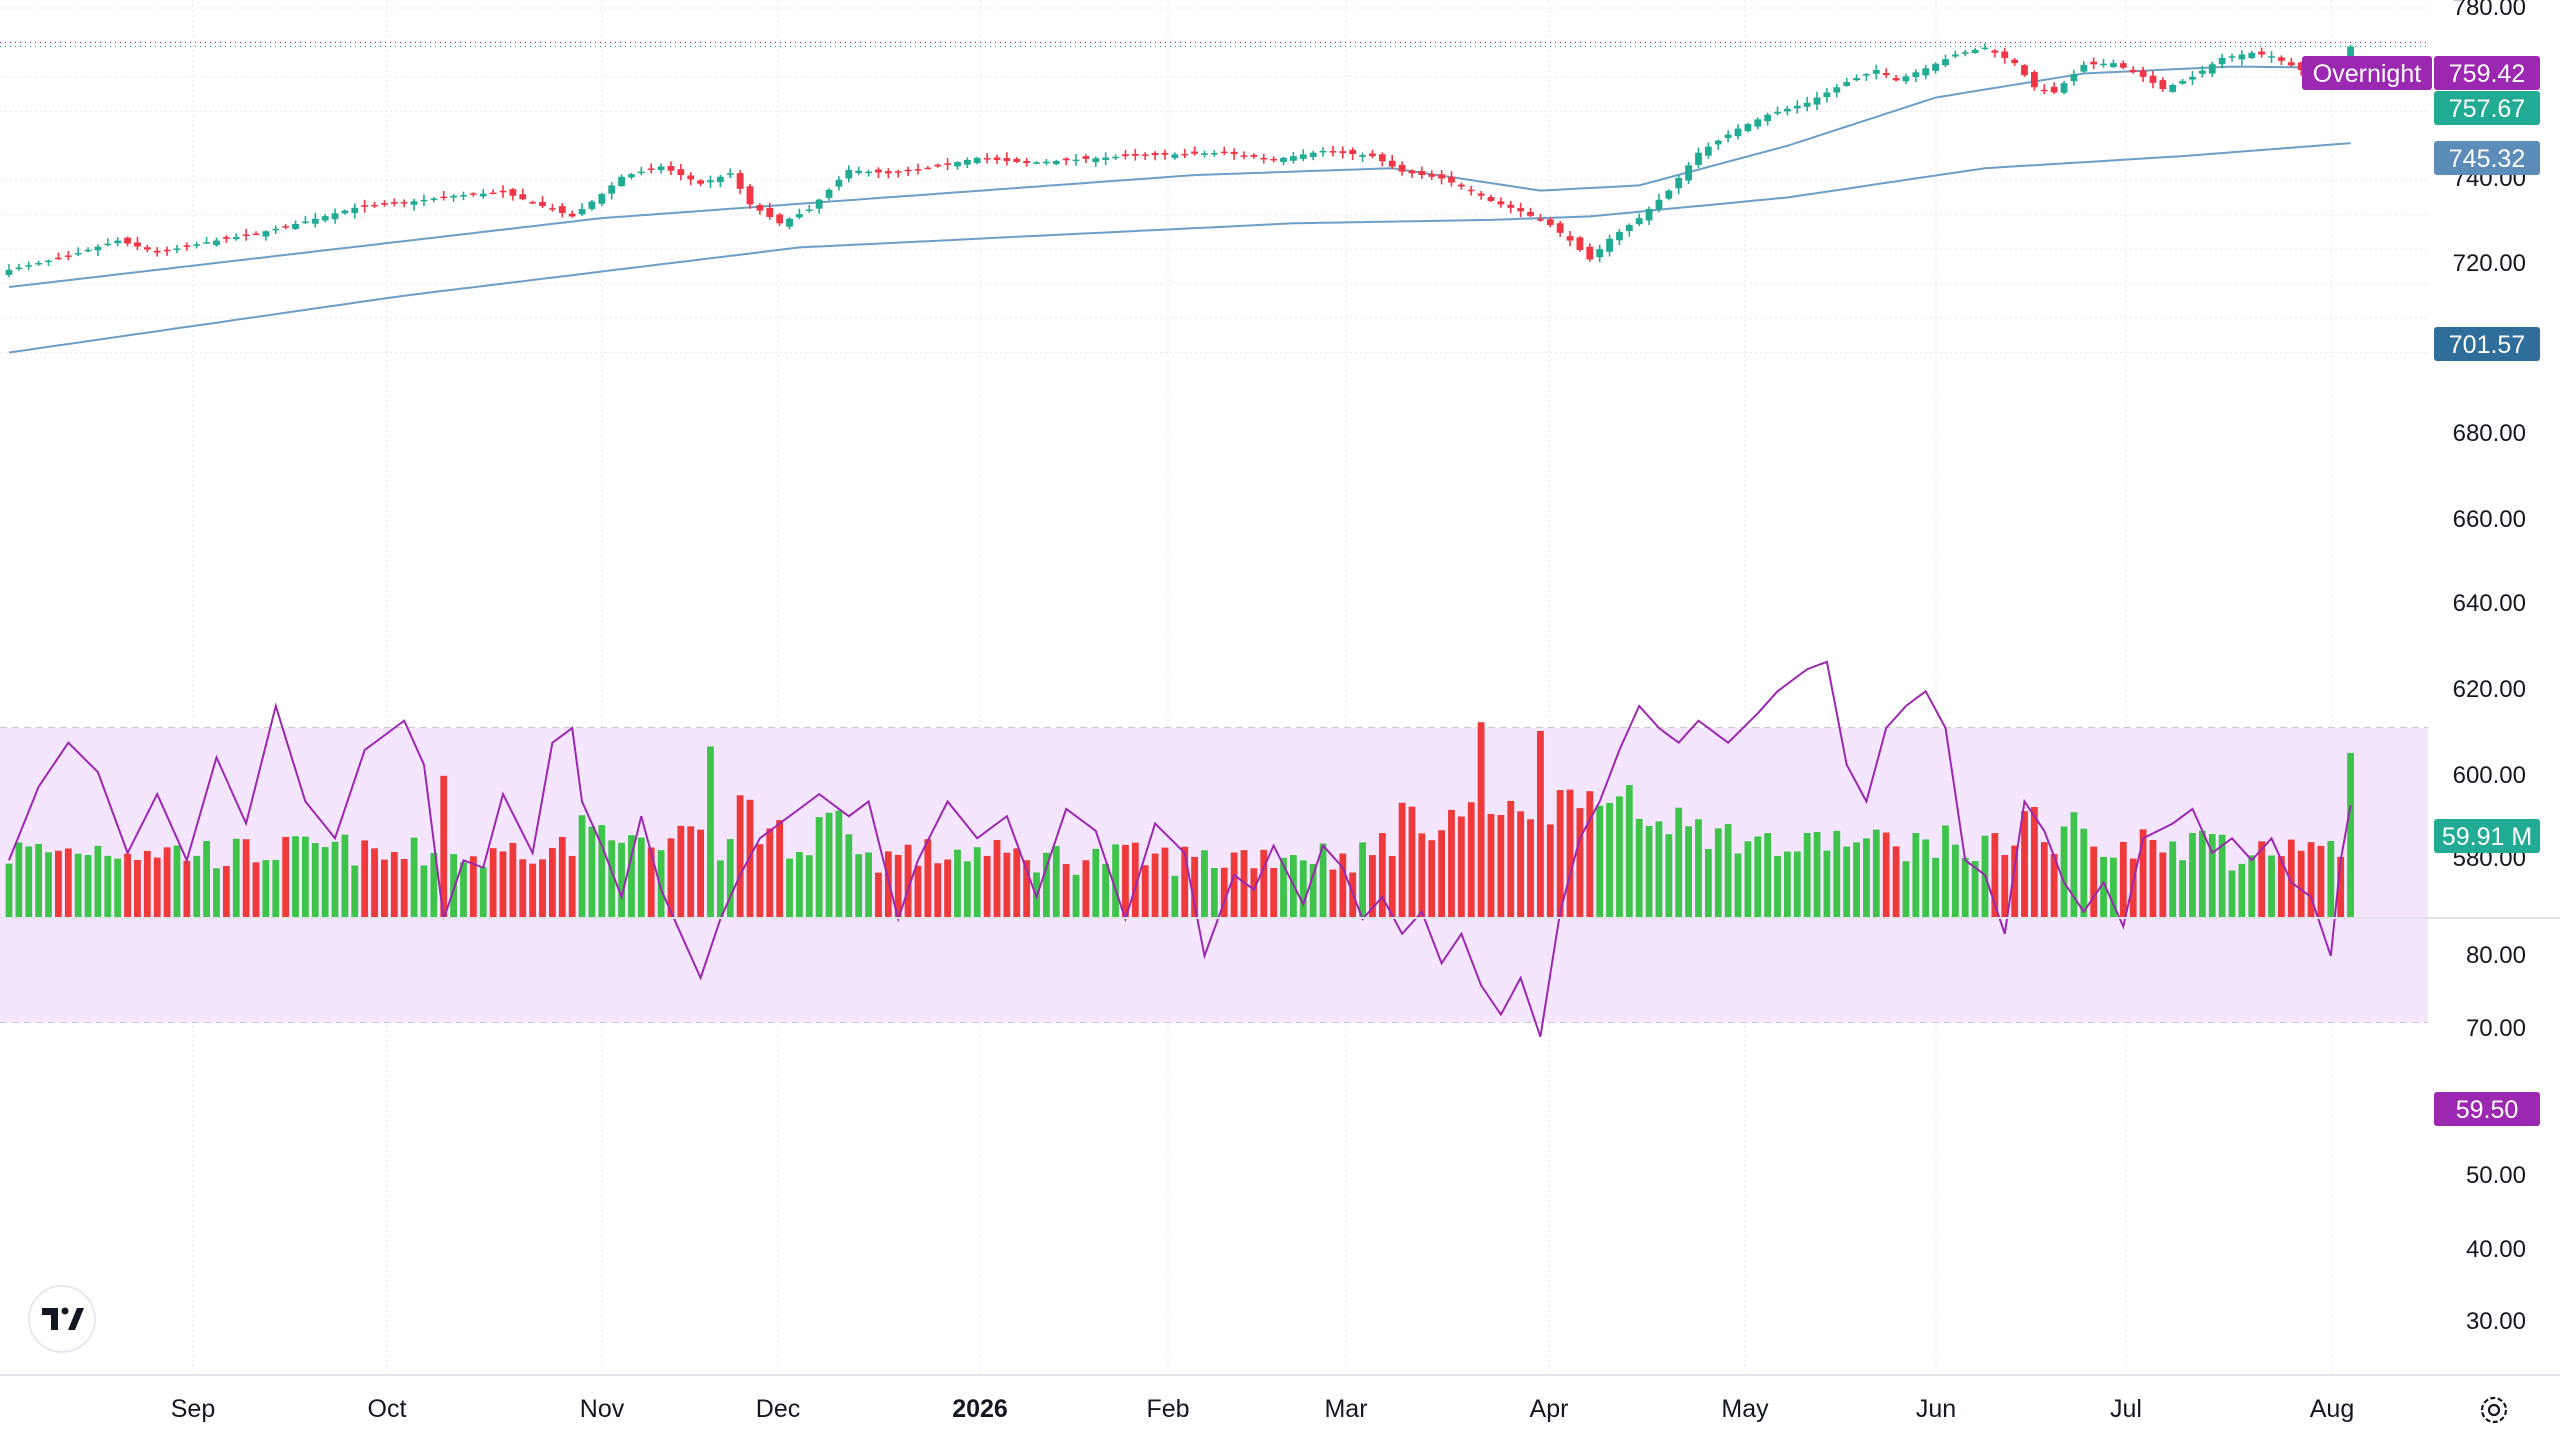 This screenshot has height=1440, width=2560. Describe the element at coordinates (50, 1319) in the screenshot. I see `logo-mark-t` at that location.